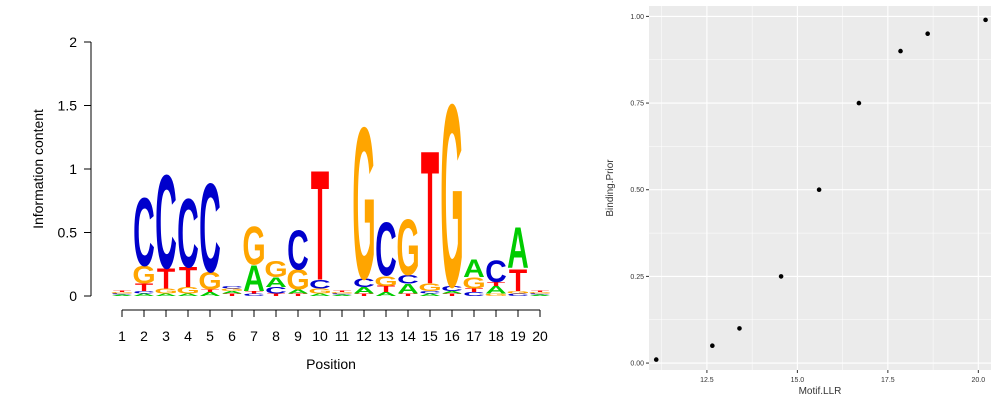 The width and height of the screenshot is (1000, 400). What do you see at coordinates (430, 336) in the screenshot?
I see `logo-x-tick-label: 15` at bounding box center [430, 336].